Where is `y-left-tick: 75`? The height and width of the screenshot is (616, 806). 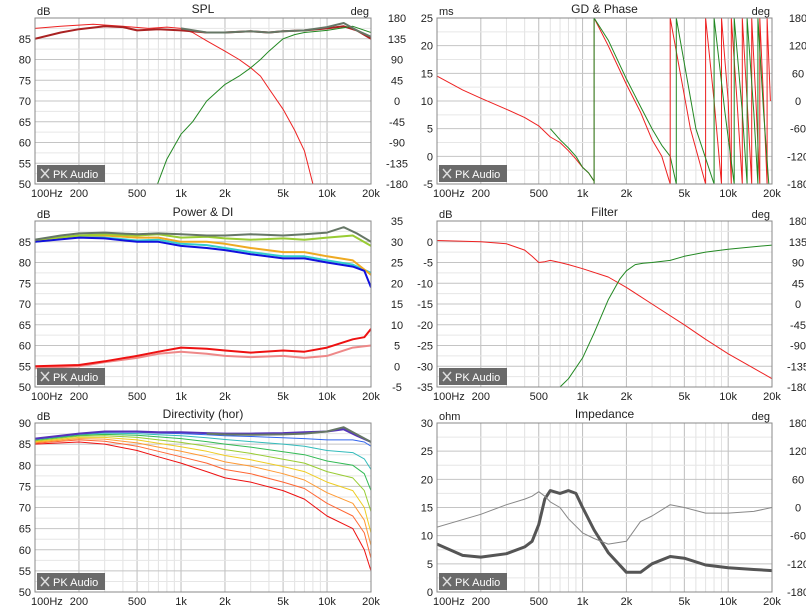
y-left-tick: 75 is located at coordinates (25, 487).